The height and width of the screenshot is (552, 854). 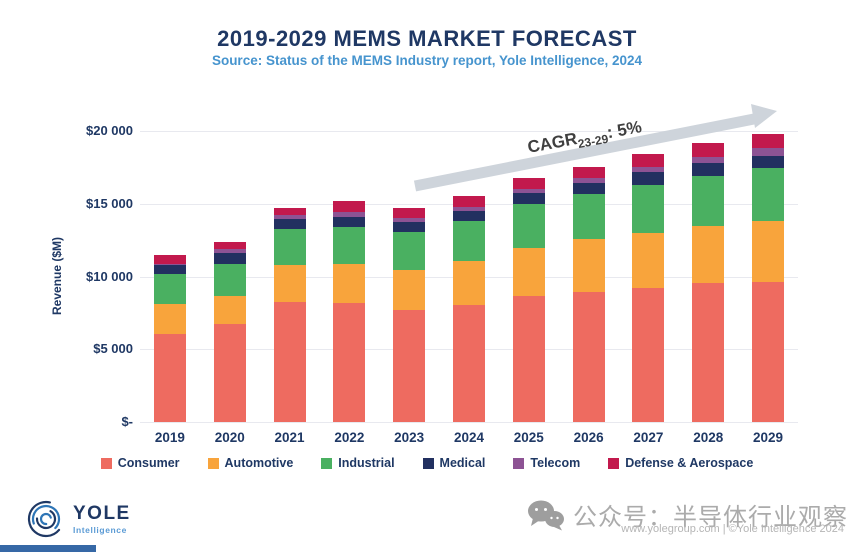 I want to click on segment-automotive-2020, so click(x=229, y=310).